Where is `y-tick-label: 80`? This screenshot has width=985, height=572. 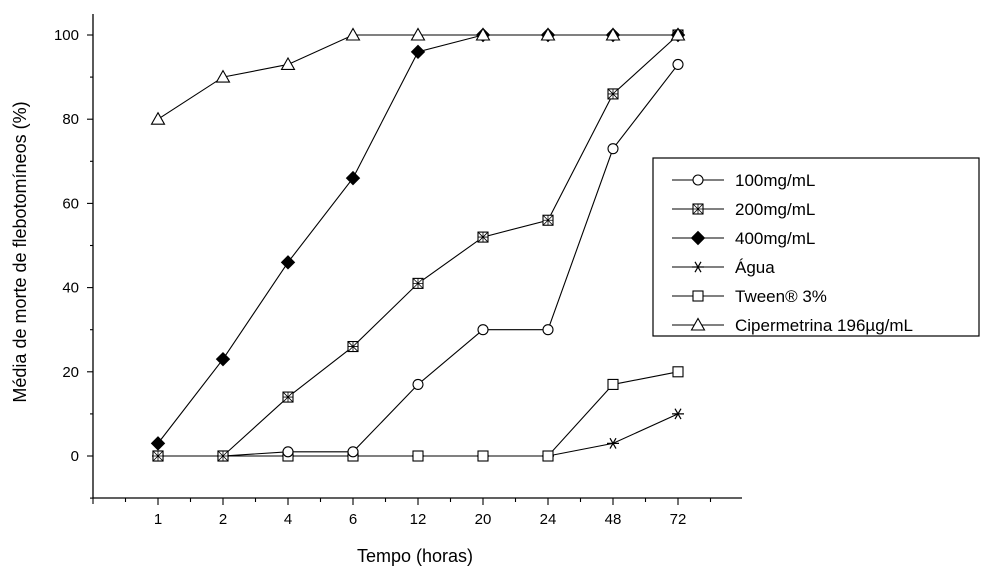 y-tick-label: 80 is located at coordinates (70, 119).